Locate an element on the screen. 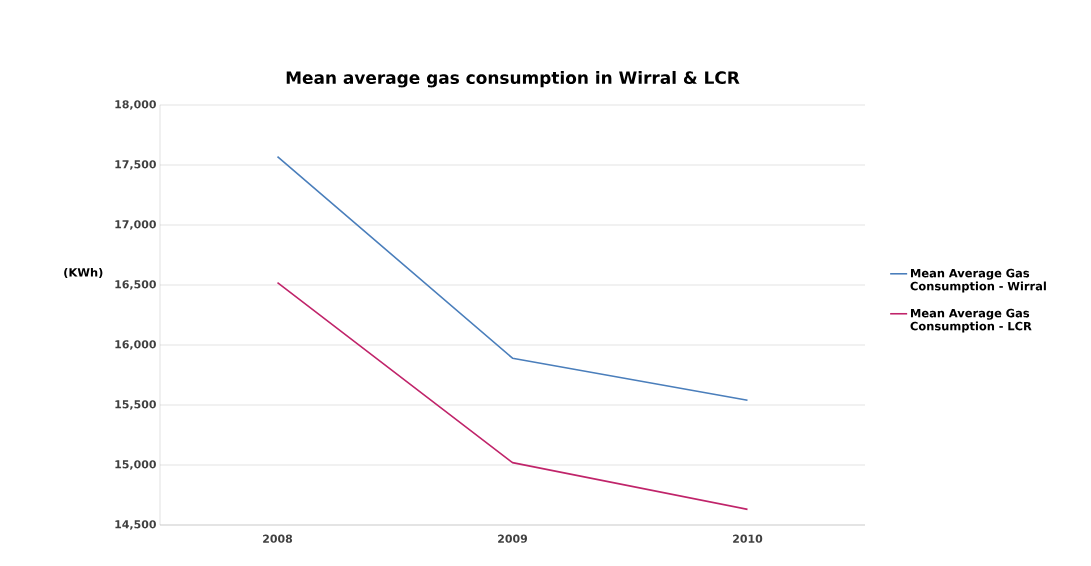 The width and height of the screenshot is (1091, 566). y-tick-label: 17,000 is located at coordinates (135, 225).